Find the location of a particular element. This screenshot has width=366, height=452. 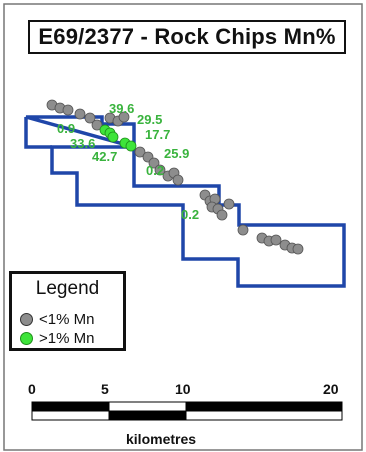

tenement-boundary-edge is located at coordinates (38, 133).